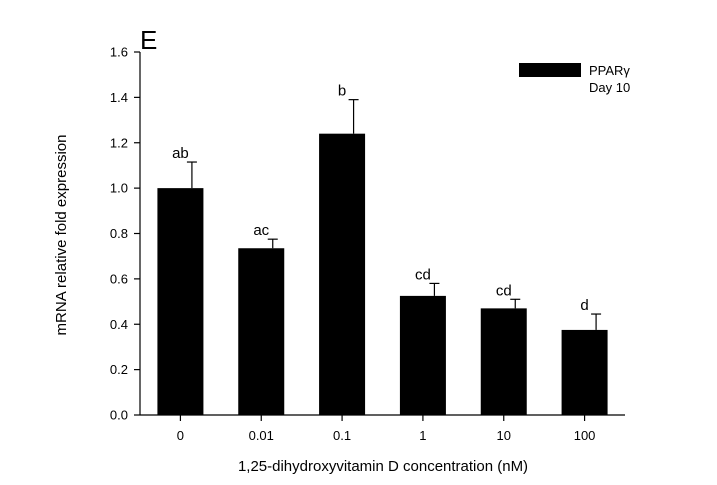  Describe the element at coordinates (574, 79) in the screenshot. I see `legend: PPARγ Day 10` at that location.